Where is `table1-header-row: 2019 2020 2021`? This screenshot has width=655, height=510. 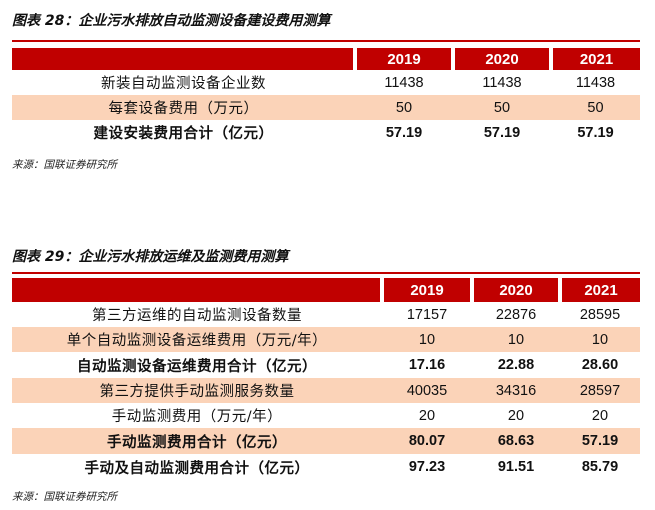
table1-header-row: 2019 2020 2021 is located at coordinates (326, 59).